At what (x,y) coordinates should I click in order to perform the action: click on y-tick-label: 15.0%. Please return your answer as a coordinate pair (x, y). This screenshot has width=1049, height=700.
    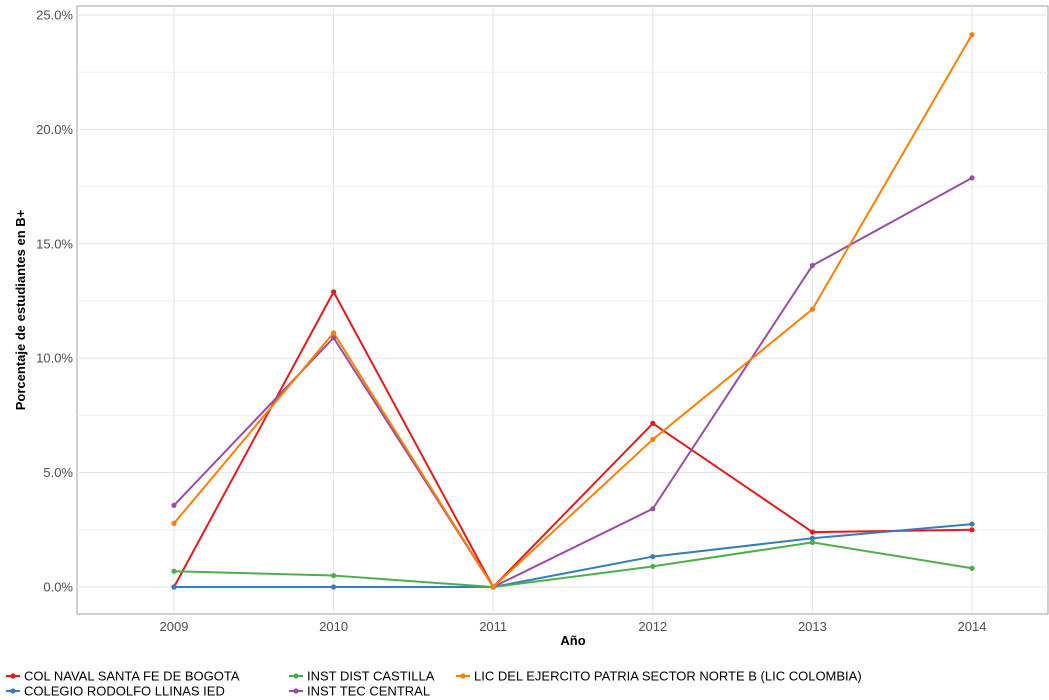
    Looking at the image, I should click on (54, 243).